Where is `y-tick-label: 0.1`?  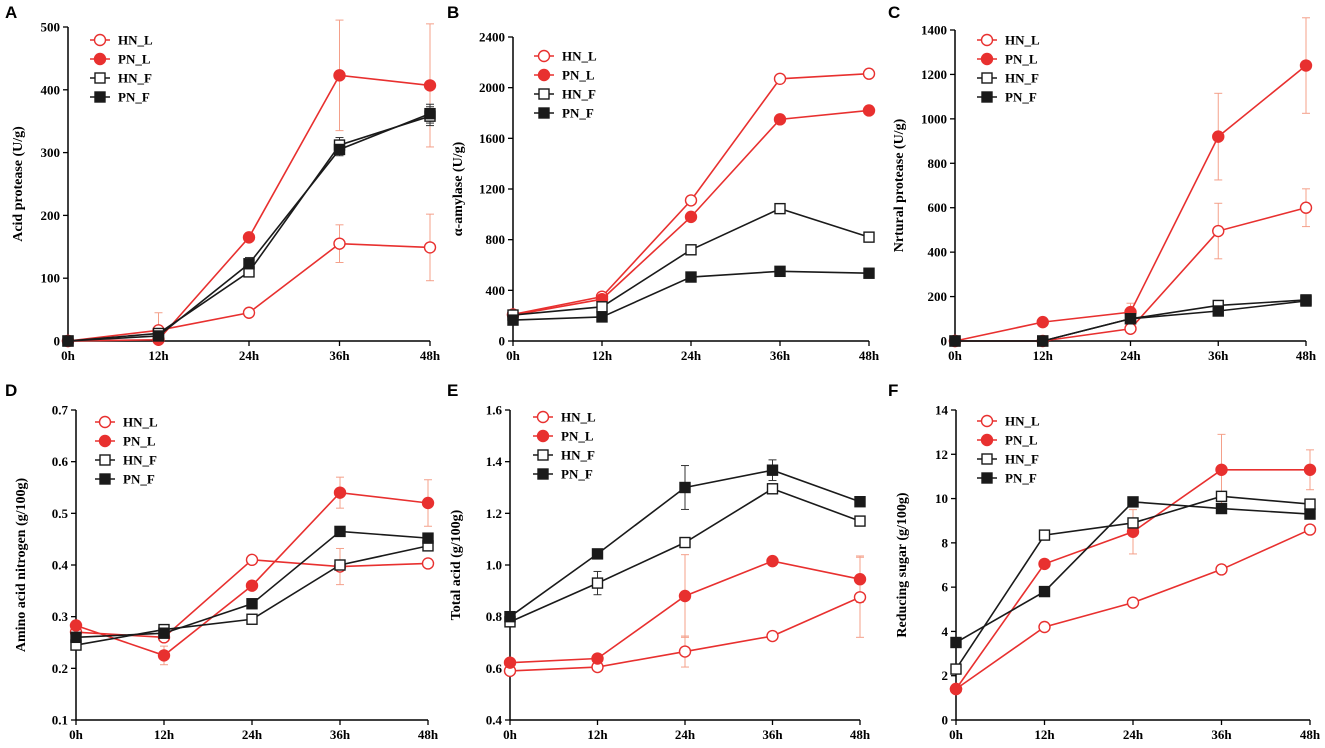 y-tick-label: 0.1 is located at coordinates (60, 720).